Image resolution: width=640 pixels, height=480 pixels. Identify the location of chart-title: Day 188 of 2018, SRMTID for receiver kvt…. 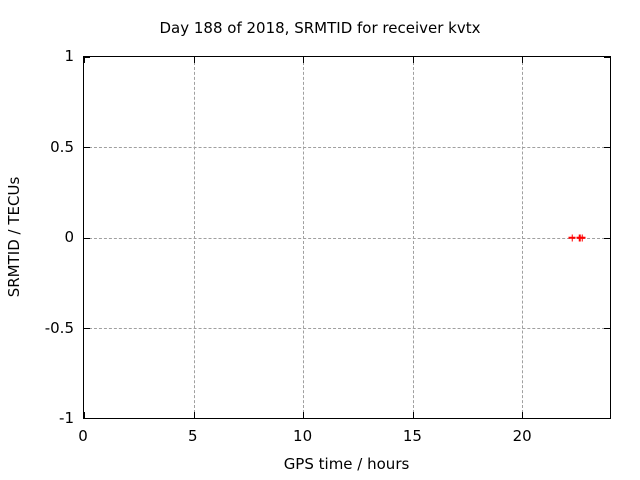
(320, 28).